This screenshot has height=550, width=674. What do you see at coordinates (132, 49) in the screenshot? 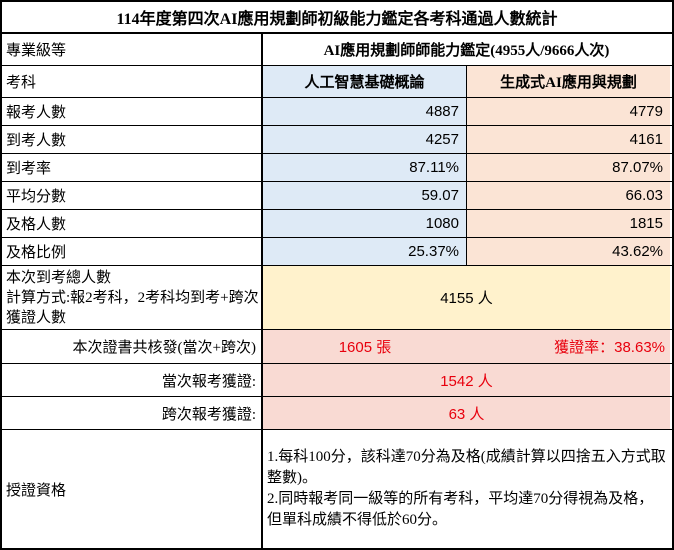
I see `level-label: 專業級等` at bounding box center [132, 49].